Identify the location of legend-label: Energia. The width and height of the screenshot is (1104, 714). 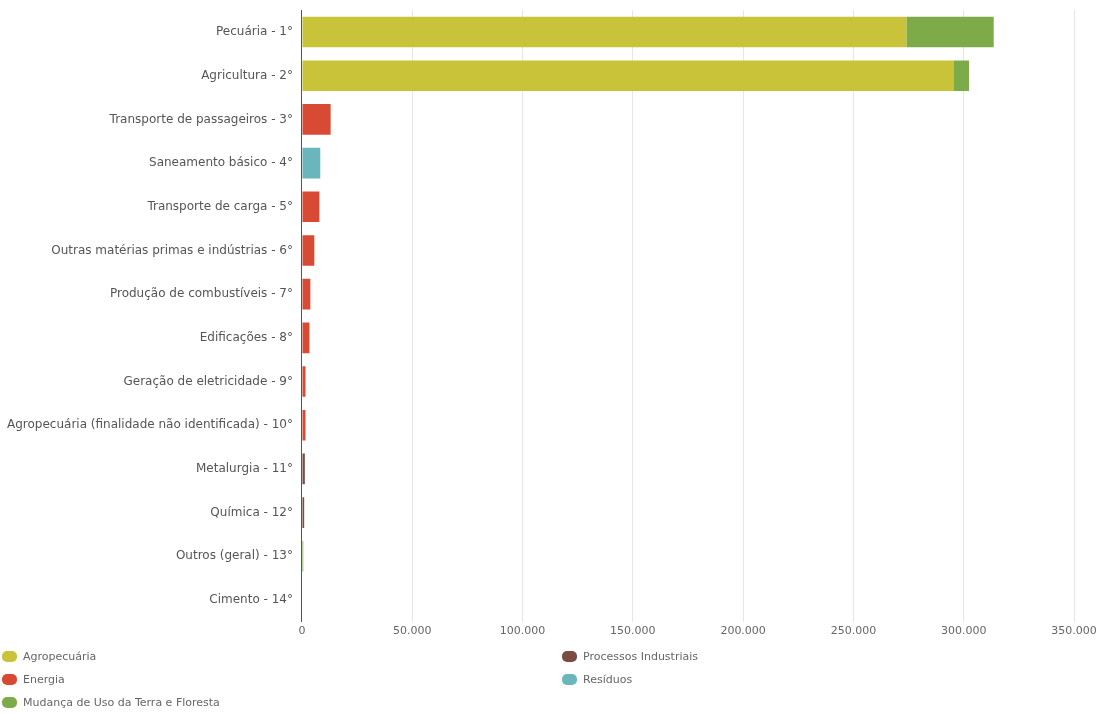
(44, 679).